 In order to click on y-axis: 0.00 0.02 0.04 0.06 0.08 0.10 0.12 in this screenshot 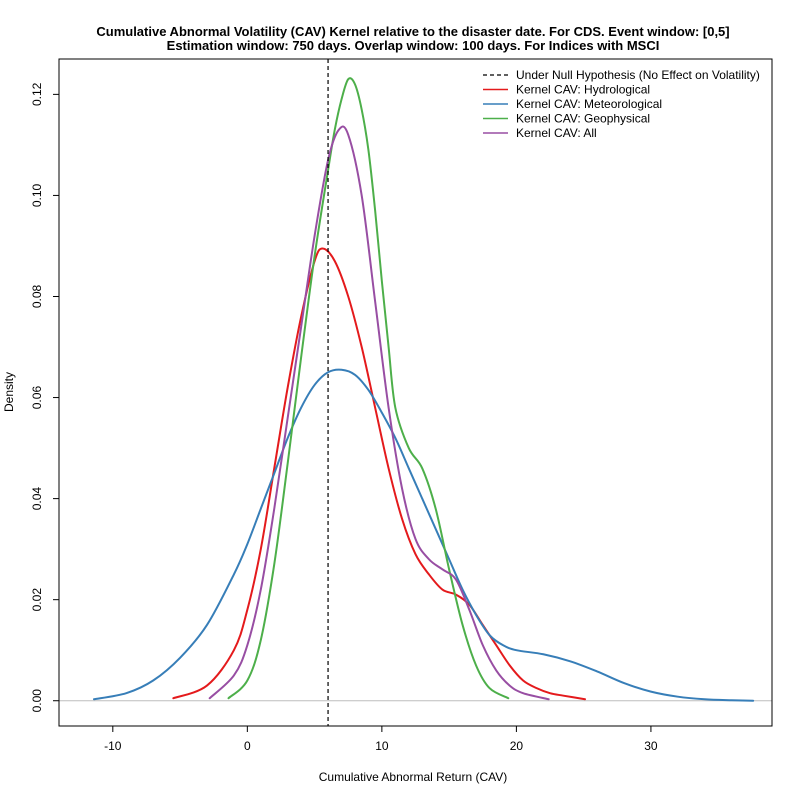, I will do `click(44, 397)`.